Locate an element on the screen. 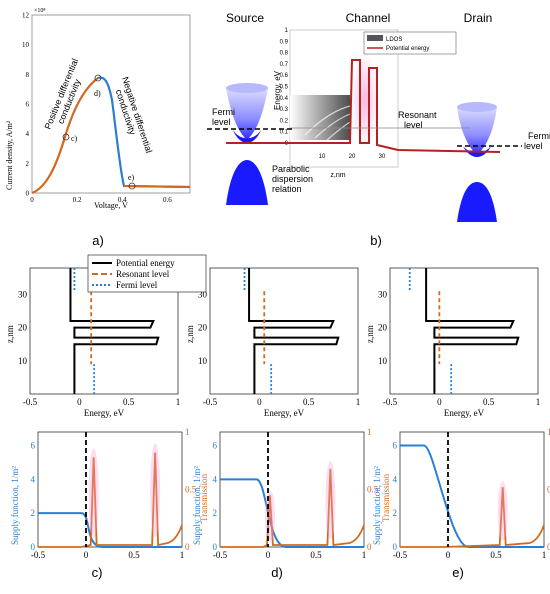  fermi-left-1: Fermi is located at coordinates (223, 112).